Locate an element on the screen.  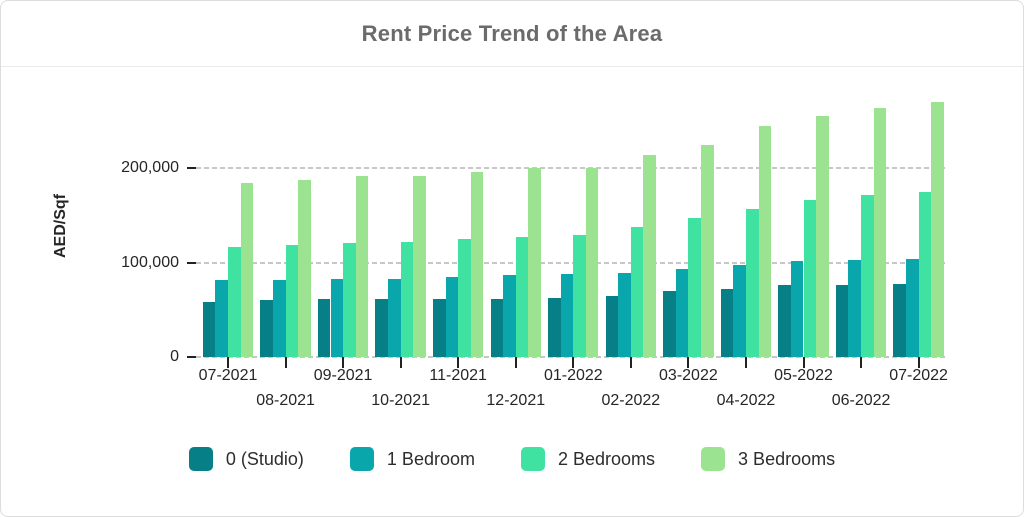
legend-swatch-0-studio is located at coordinates (200, 459).